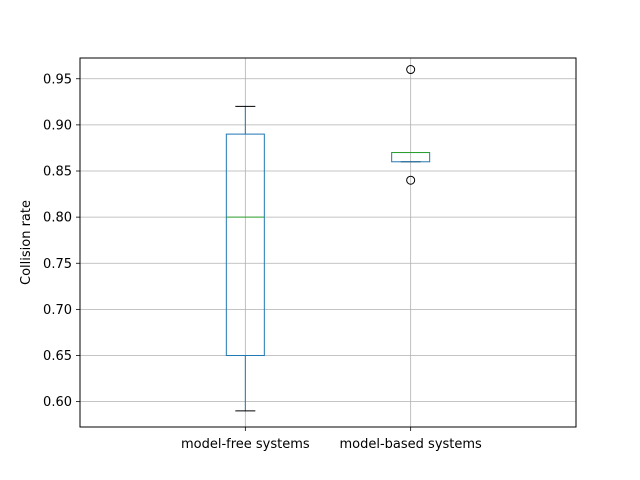 The width and height of the screenshot is (640, 480). I want to click on x-tick-label: model-based systems, so click(411, 444).